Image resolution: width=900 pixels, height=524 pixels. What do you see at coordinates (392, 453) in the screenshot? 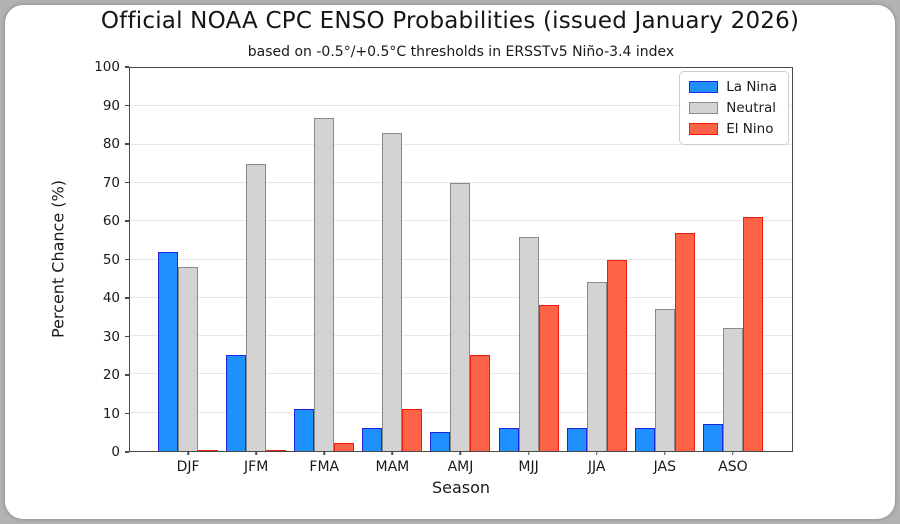
I see `x-tick-mam` at bounding box center [392, 453].